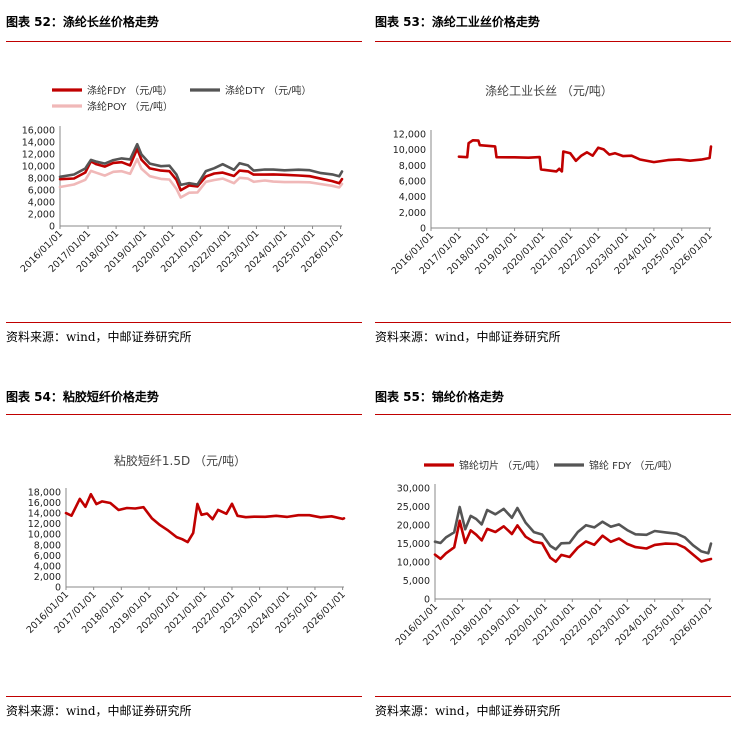 This screenshot has width=737, height=733. I want to click on panel-title: 图表 54：粘胶短纤价格走势, so click(82, 397).